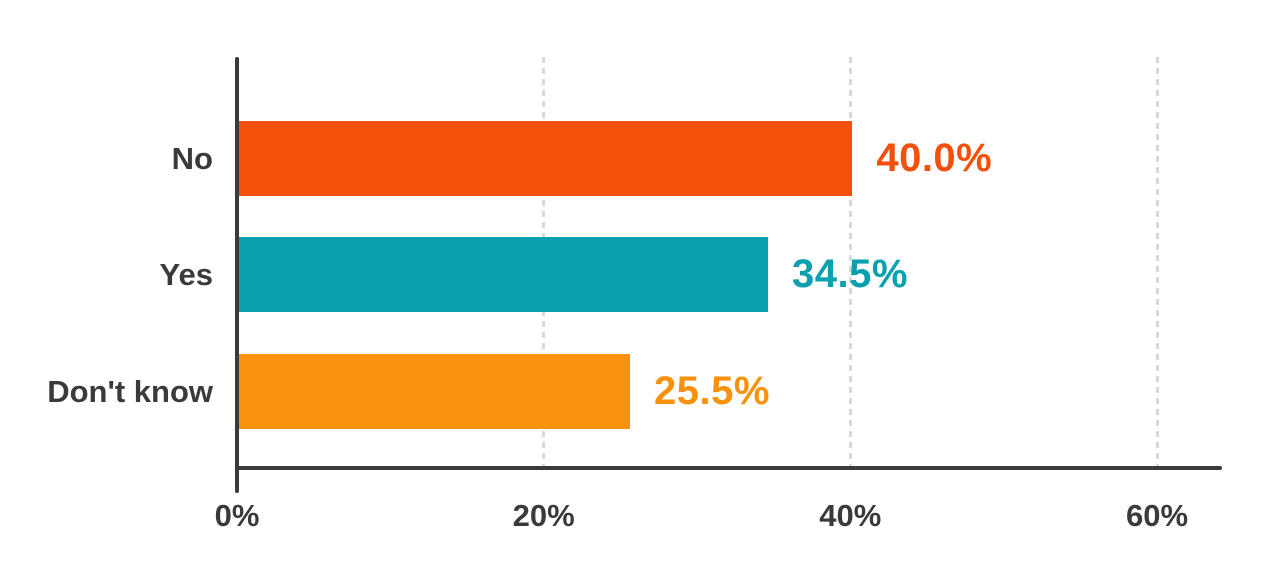 The image size is (1276, 580). Describe the element at coordinates (186, 275) in the screenshot. I see `category-label: Yes` at that location.